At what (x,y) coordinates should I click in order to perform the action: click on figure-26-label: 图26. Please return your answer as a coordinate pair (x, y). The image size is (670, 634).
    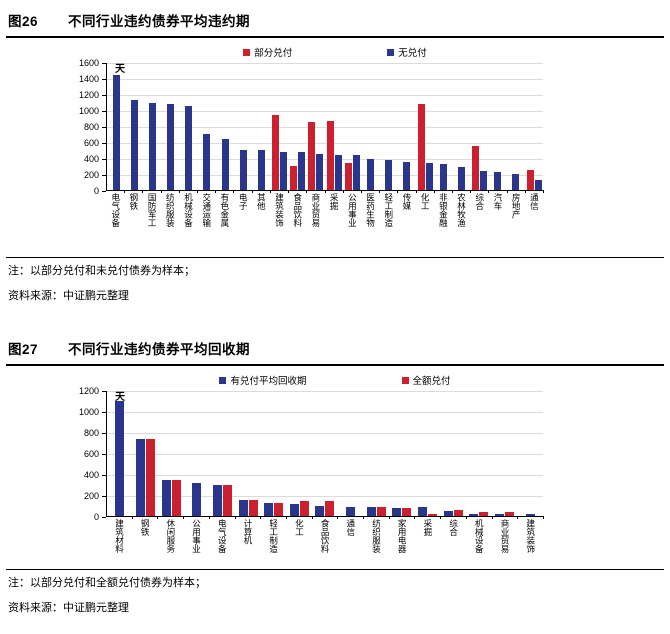
    Looking at the image, I should click on (23, 21).